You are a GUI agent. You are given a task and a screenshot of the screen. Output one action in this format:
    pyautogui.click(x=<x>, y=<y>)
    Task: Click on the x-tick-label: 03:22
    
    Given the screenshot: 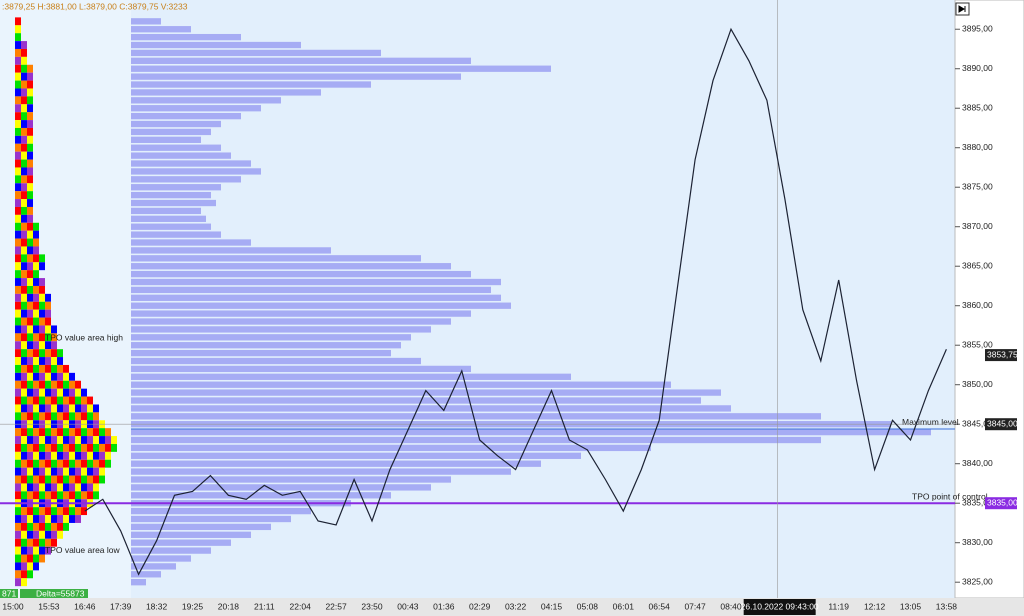 What is the action you would take?
    pyautogui.click(x=516, y=606)
    